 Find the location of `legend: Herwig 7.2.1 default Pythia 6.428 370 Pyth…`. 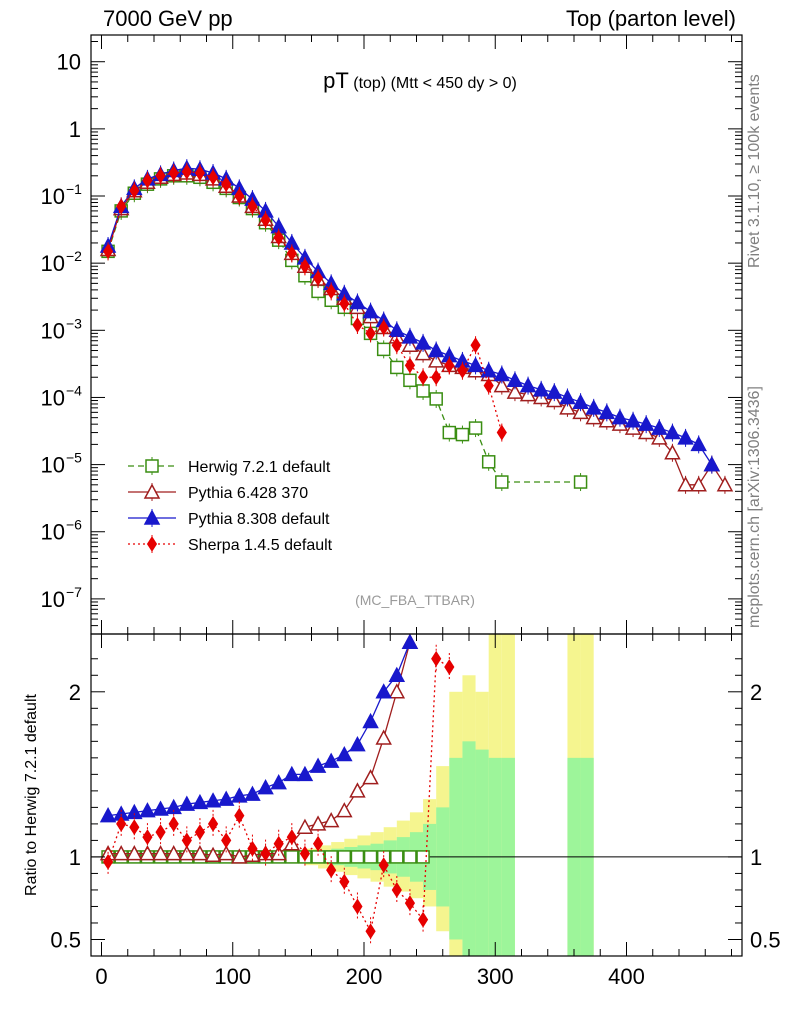

legend: Herwig 7.2.1 default Pythia 6.428 370 Pyth… is located at coordinates (230, 505).